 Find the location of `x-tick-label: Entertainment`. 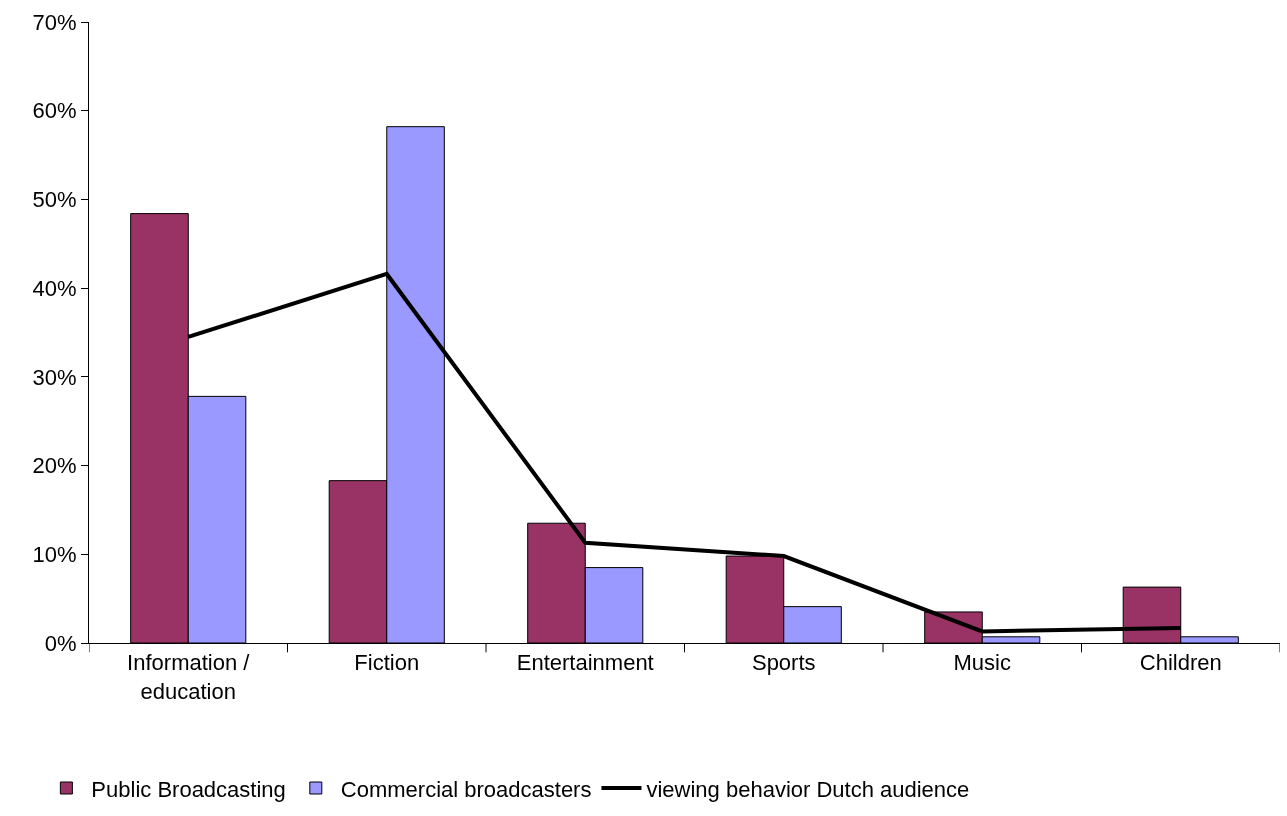

x-tick-label: Entertainment is located at coordinates (585, 663).